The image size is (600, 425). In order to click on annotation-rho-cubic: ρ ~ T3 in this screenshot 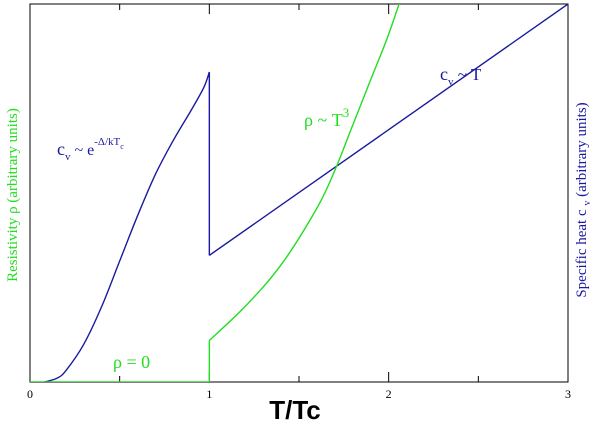, I will do `click(326, 117)`.